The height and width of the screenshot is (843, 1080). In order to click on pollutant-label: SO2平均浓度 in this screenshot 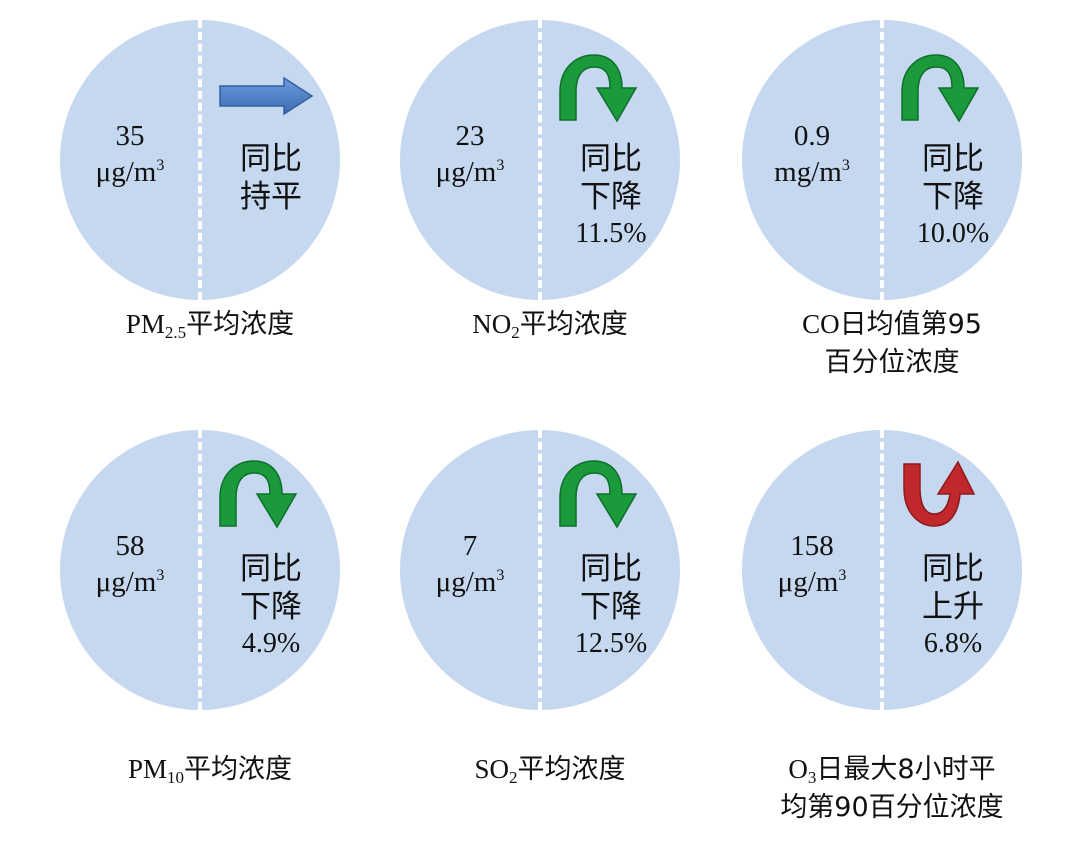, I will do `click(550, 770)`.